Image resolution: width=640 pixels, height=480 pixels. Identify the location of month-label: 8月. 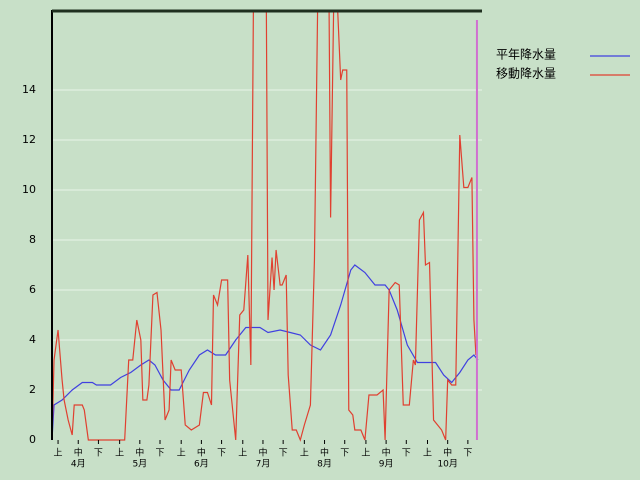
(324, 464).